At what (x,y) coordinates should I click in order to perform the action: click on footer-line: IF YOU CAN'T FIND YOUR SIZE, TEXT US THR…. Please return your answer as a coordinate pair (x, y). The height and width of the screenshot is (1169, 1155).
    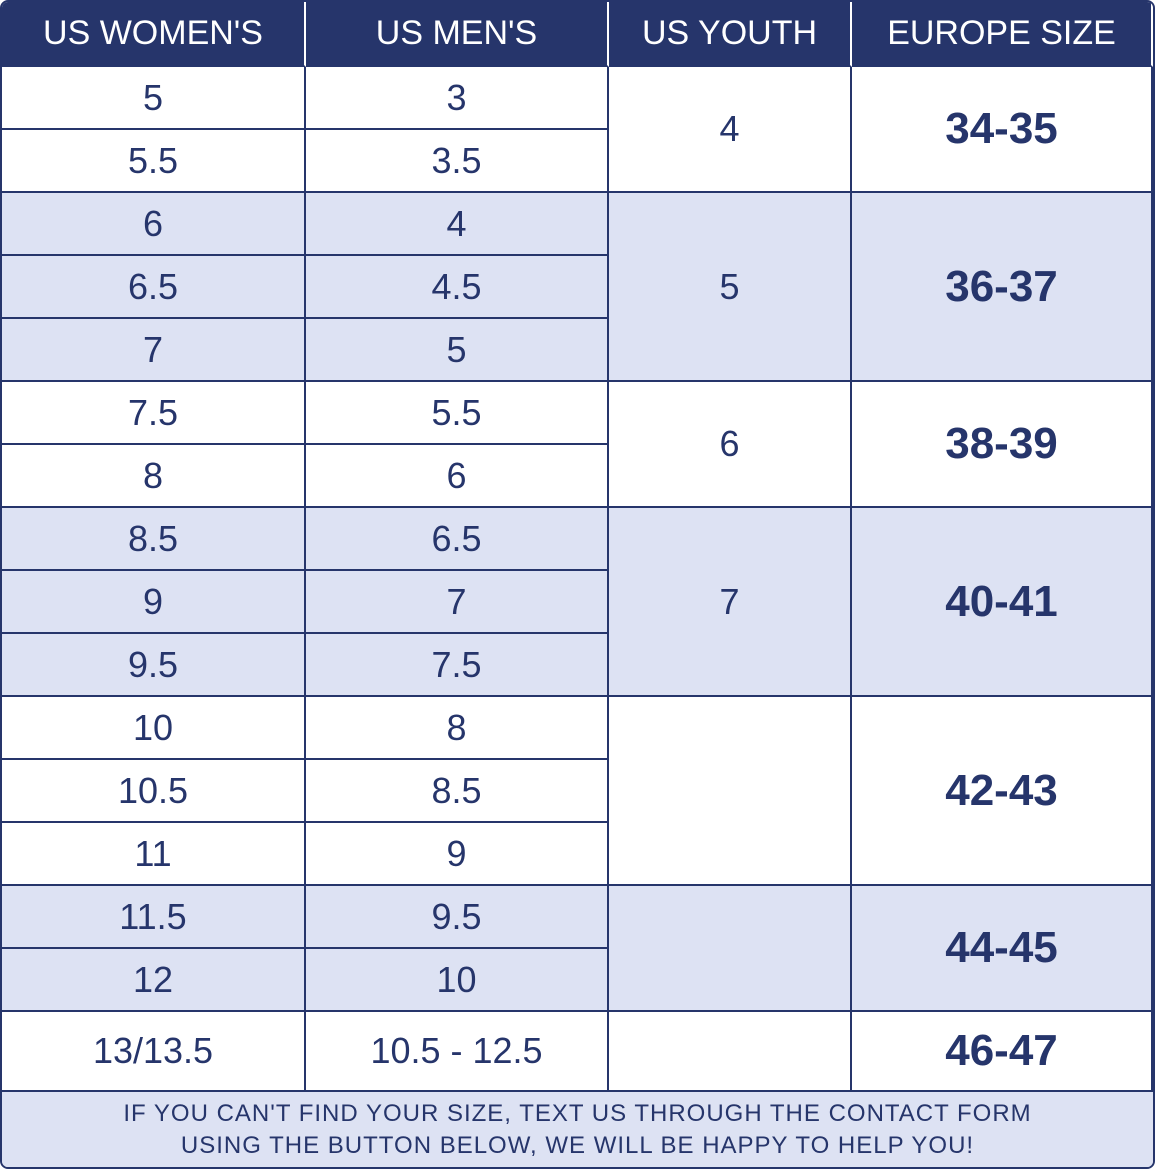
    Looking at the image, I should click on (577, 1113).